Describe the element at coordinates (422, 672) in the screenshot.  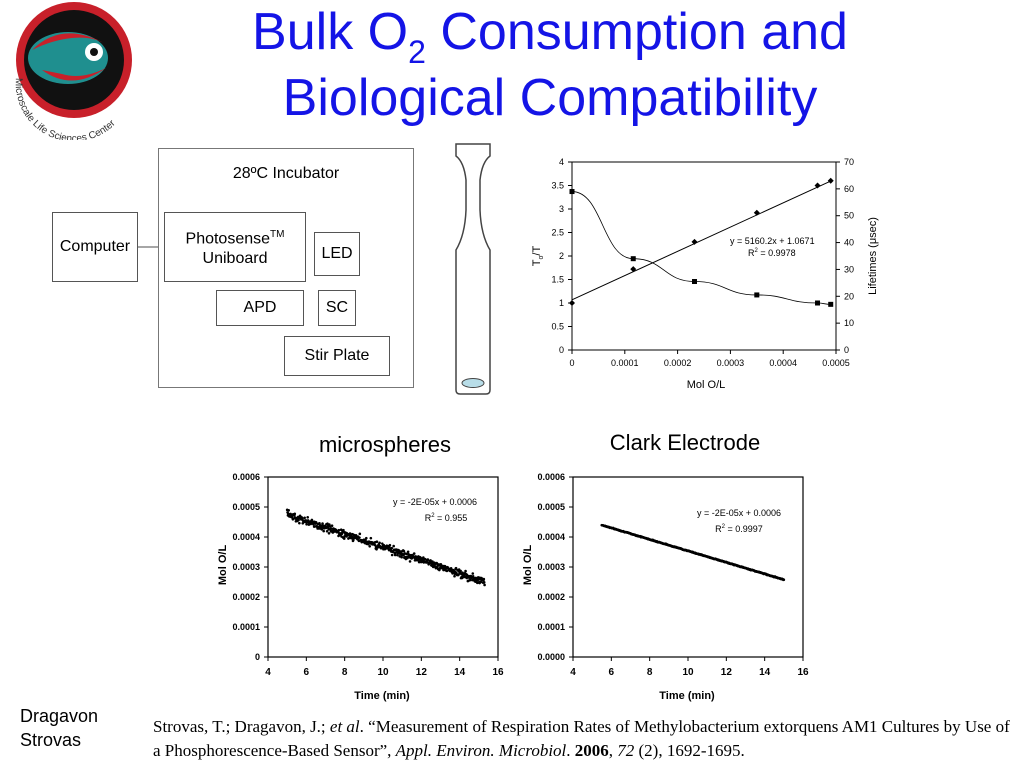
I see `x-tick-label: 12` at that location.